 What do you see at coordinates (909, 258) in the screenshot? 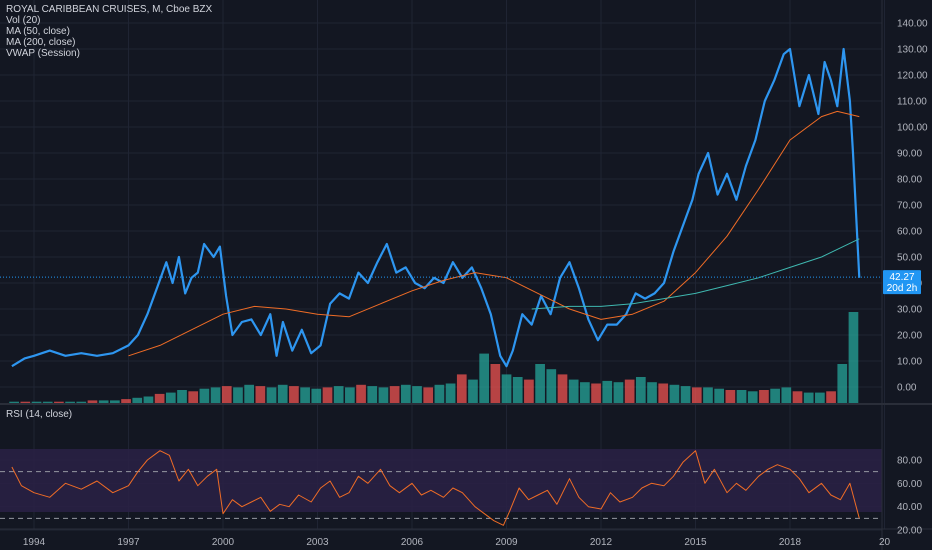
I see `price-tick-label: 50.00` at bounding box center [909, 258].